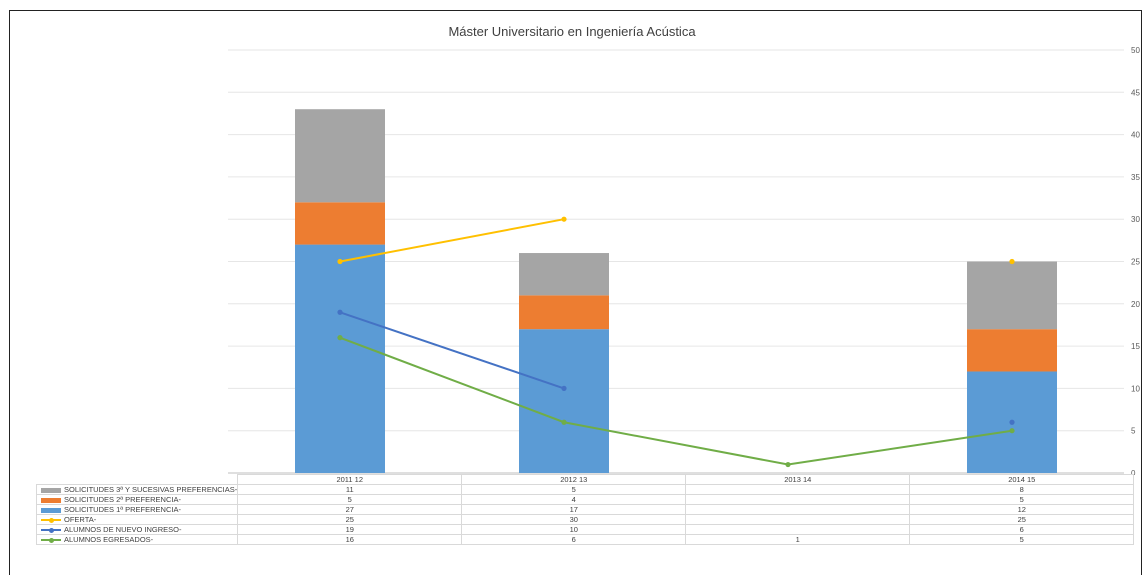 The height and width of the screenshot is (575, 1144). What do you see at coordinates (574, 529) in the screenshot?
I see `data-label: 10` at bounding box center [574, 529].